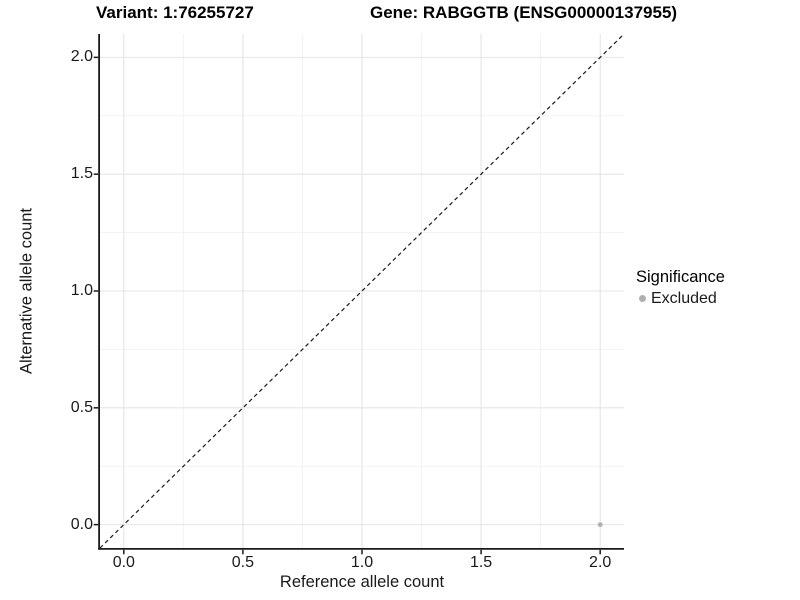  I want to click on legend: Significance Excluded, so click(680, 287).